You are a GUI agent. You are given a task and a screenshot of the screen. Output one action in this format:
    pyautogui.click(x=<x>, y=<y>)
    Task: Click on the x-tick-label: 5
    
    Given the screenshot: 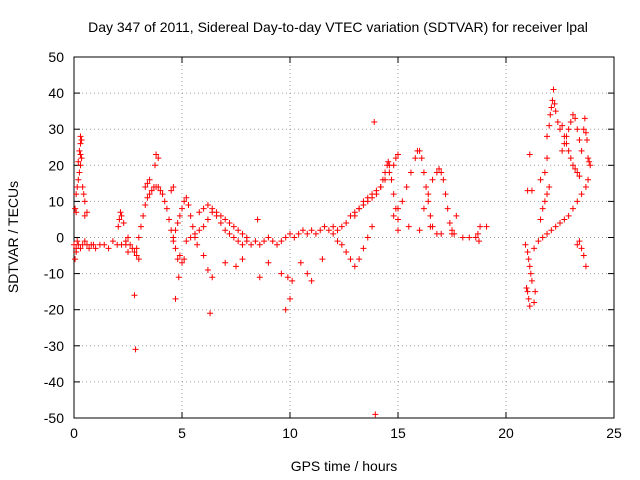 What is the action you would take?
    pyautogui.click(x=182, y=433)
    